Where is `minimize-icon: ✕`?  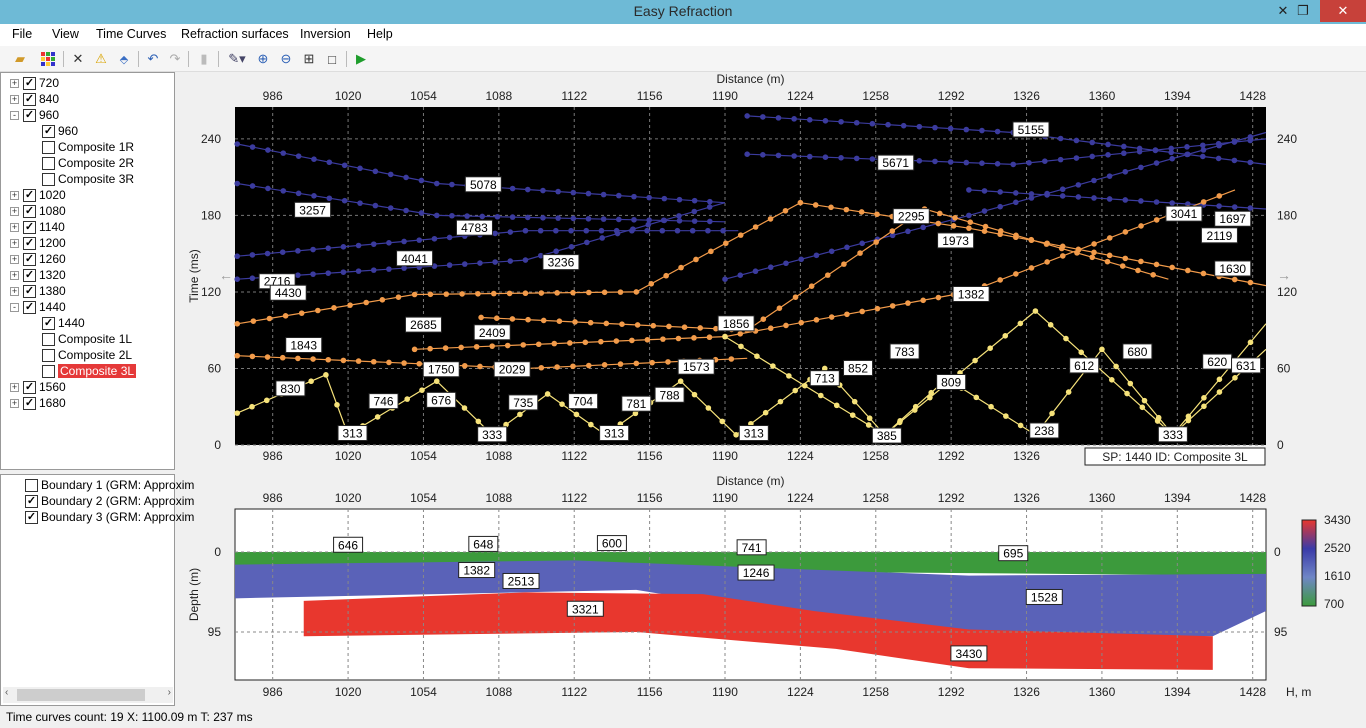 minimize-icon: ✕ is located at coordinates (1283, 10).